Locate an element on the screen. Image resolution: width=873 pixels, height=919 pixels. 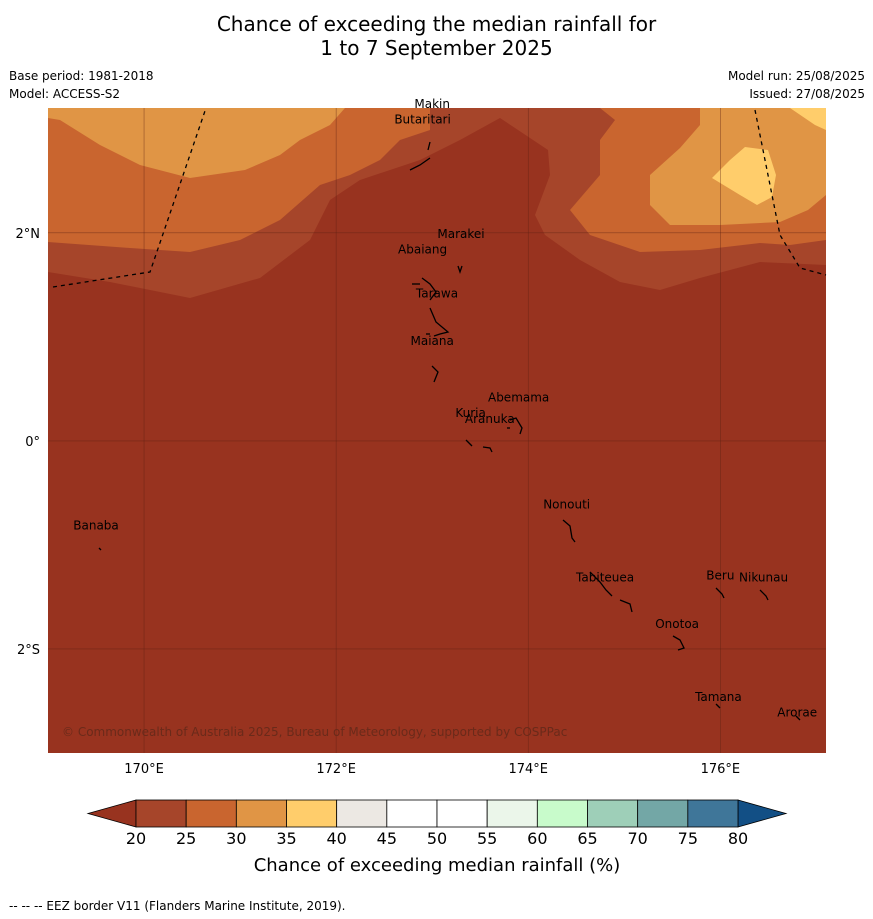
colorbar-label: Chance of exceeding median rainfall (%) is located at coordinates (437, 865).